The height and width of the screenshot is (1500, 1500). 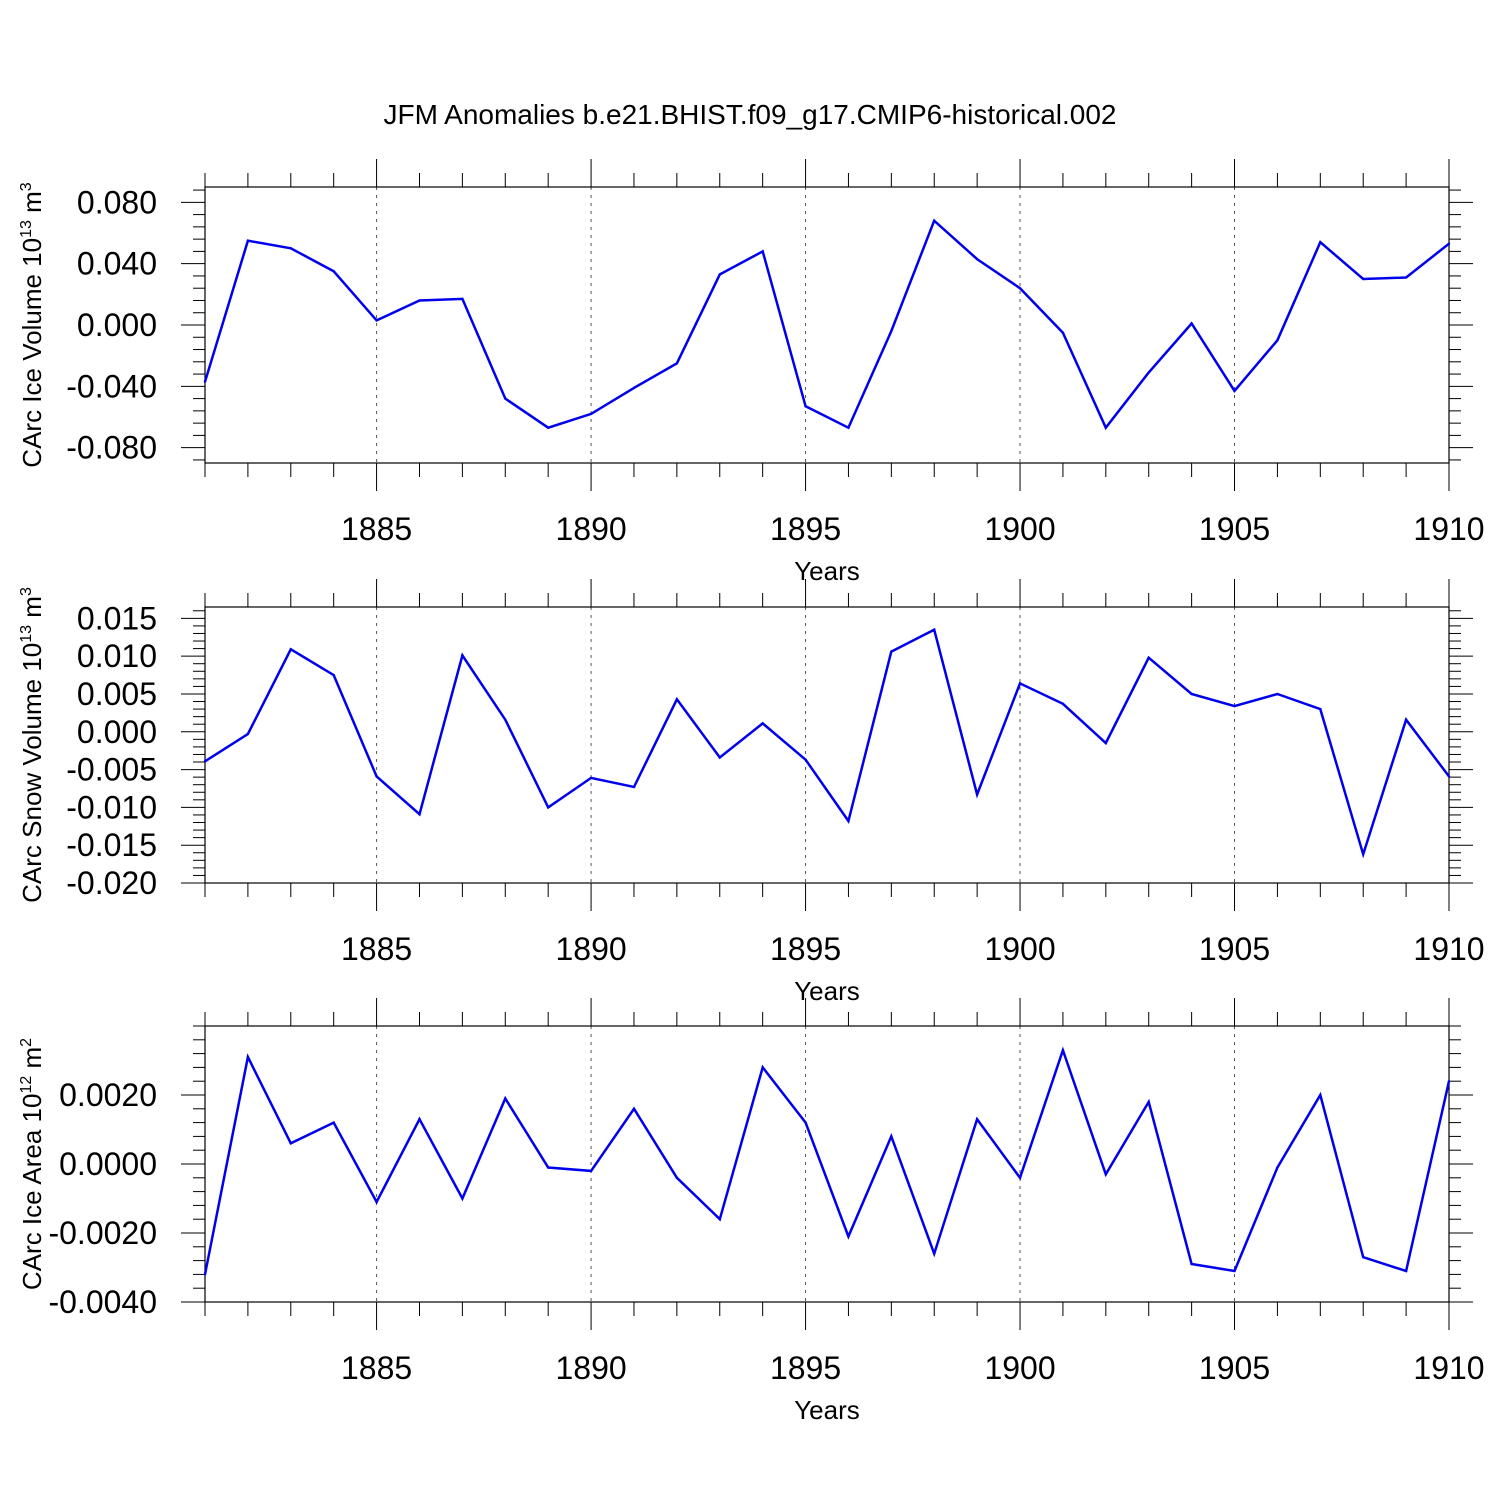 I want to click on y-tick-label: -0.0040, so click(x=102, y=1302).